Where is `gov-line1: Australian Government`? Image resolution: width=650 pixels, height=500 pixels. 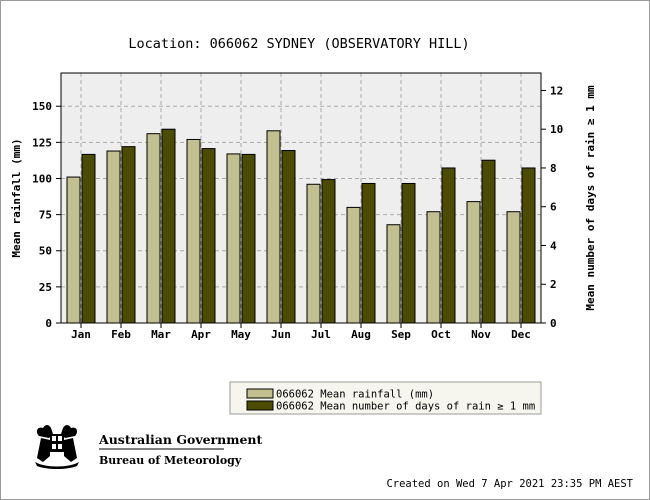
gov-line1: Australian Government is located at coordinates (180, 439).